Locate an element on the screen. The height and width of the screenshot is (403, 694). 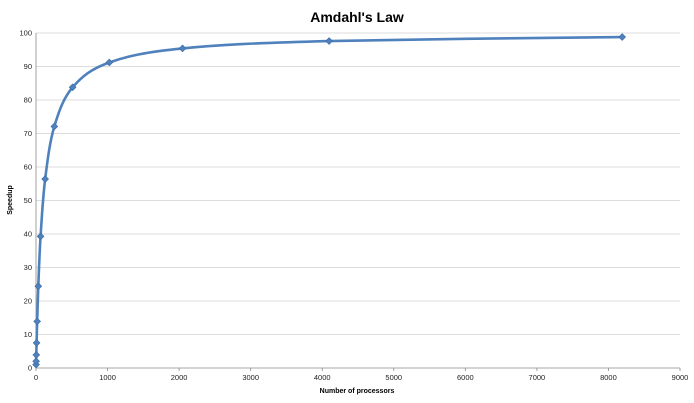
y-tick-label: 10 is located at coordinates (28, 334).